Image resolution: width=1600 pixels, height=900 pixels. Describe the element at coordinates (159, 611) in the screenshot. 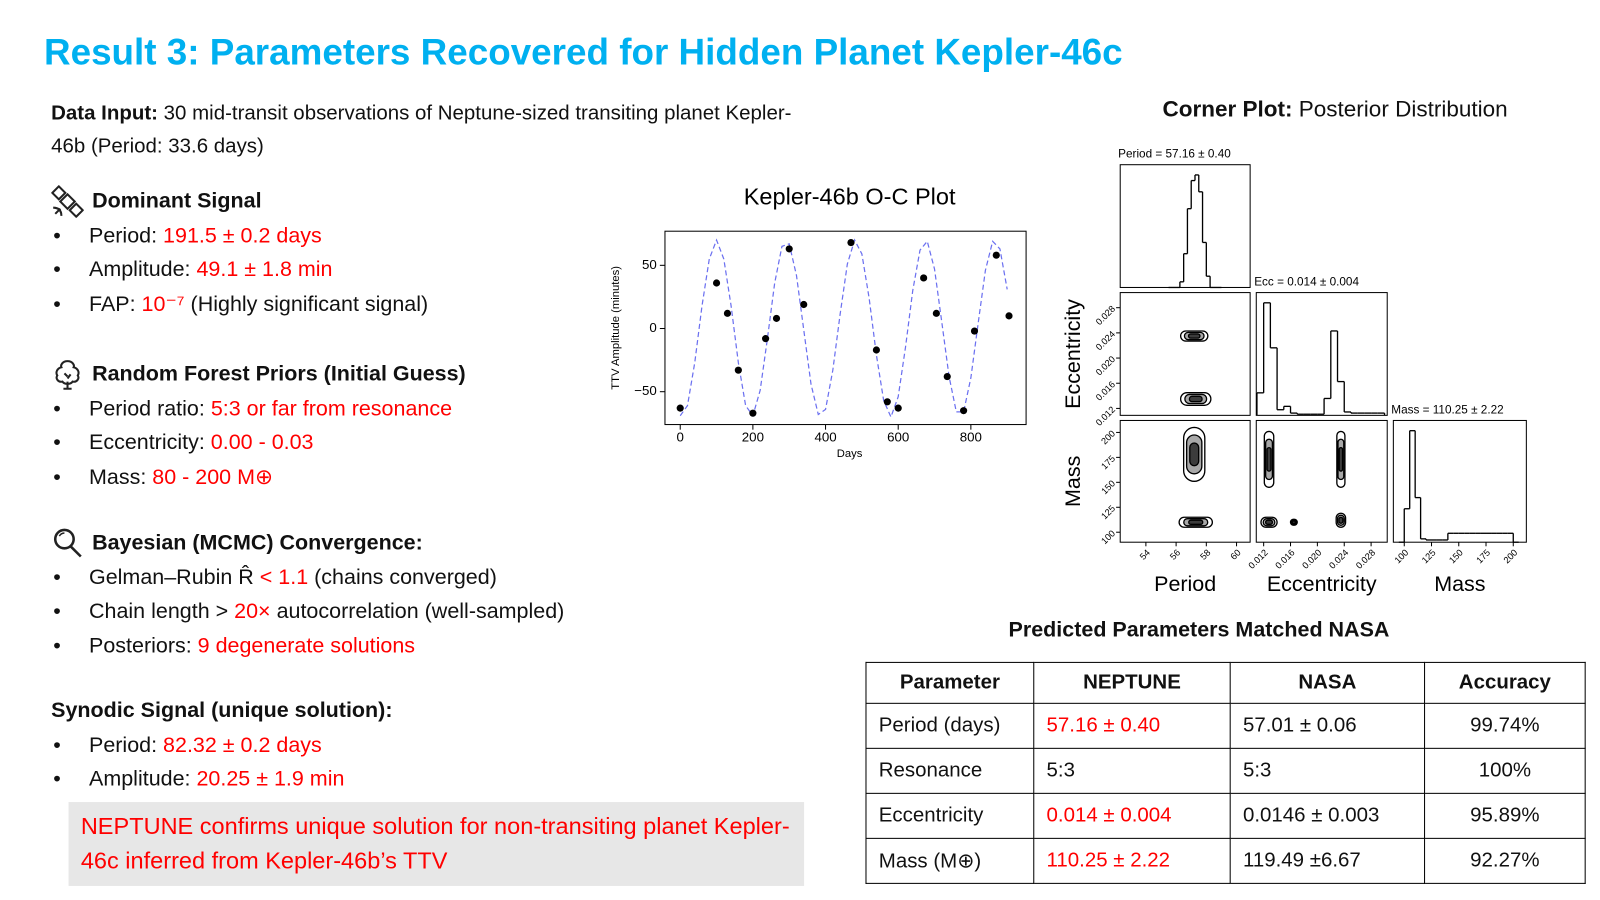

I see `item-label: Chain length >` at that location.